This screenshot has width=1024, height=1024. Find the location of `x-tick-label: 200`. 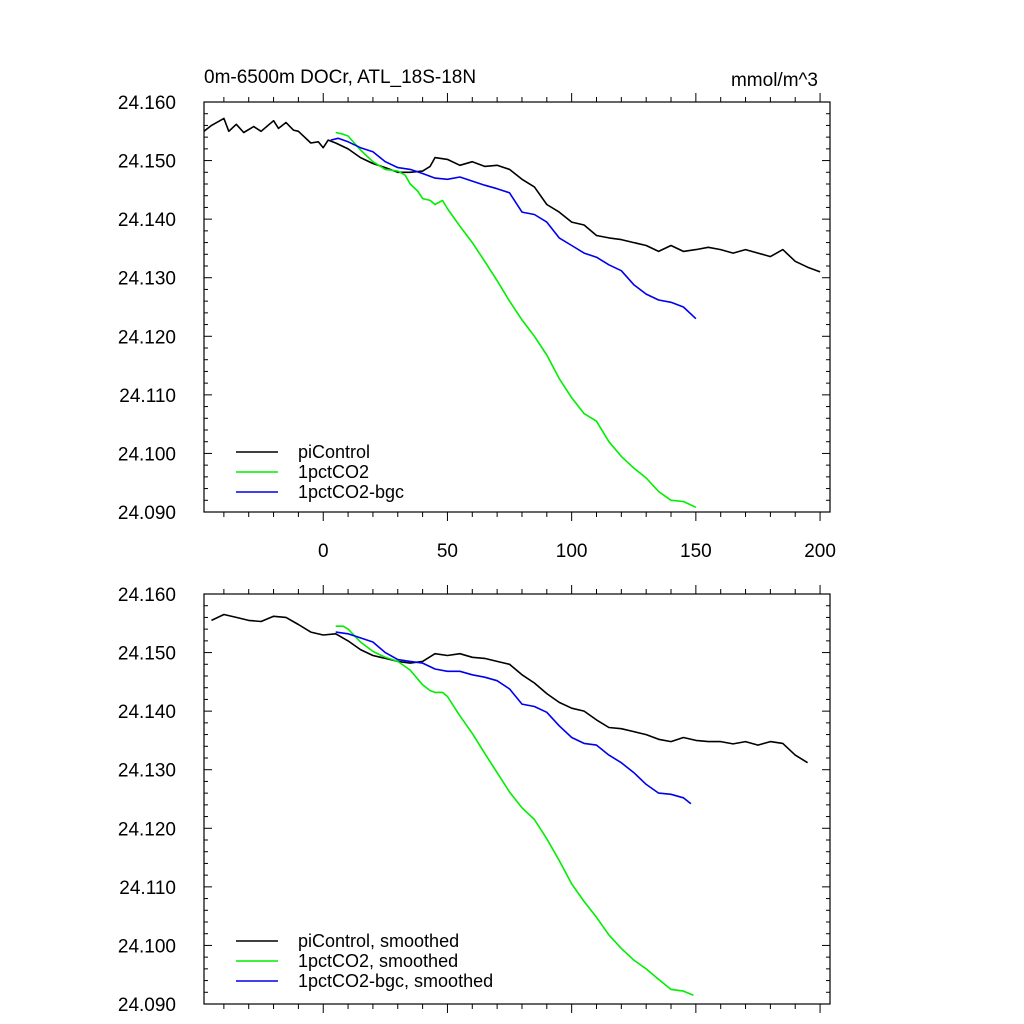

x-tick-label: 200 is located at coordinates (820, 551).